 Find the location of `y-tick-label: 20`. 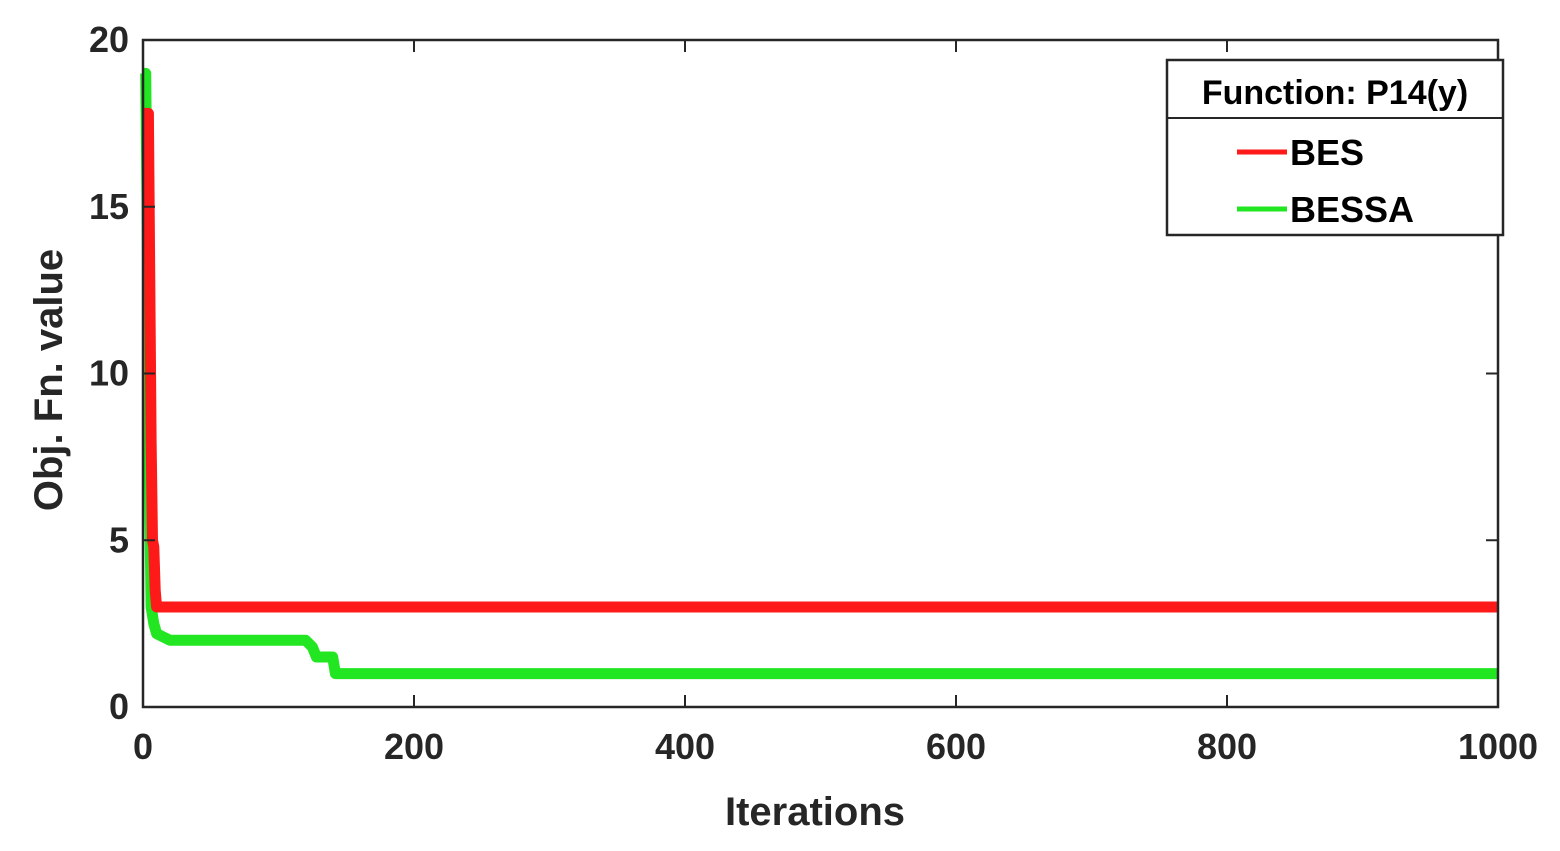

y-tick-label: 20 is located at coordinates (109, 39).